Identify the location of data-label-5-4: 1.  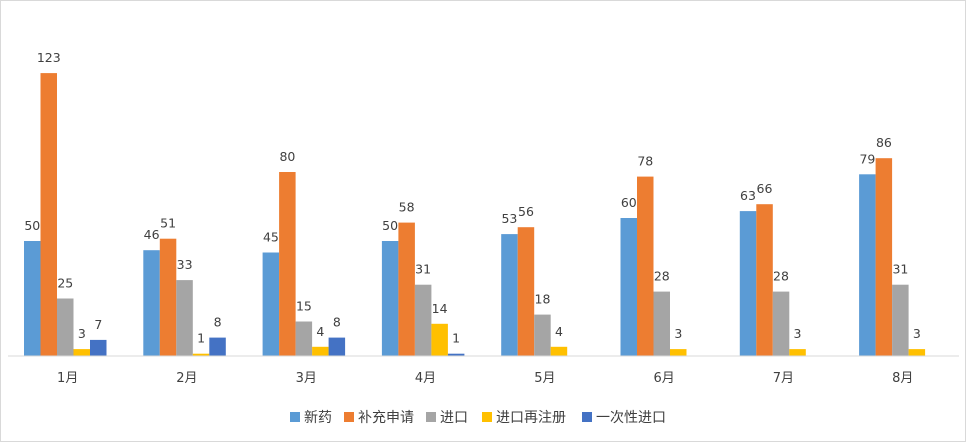
(456, 338).